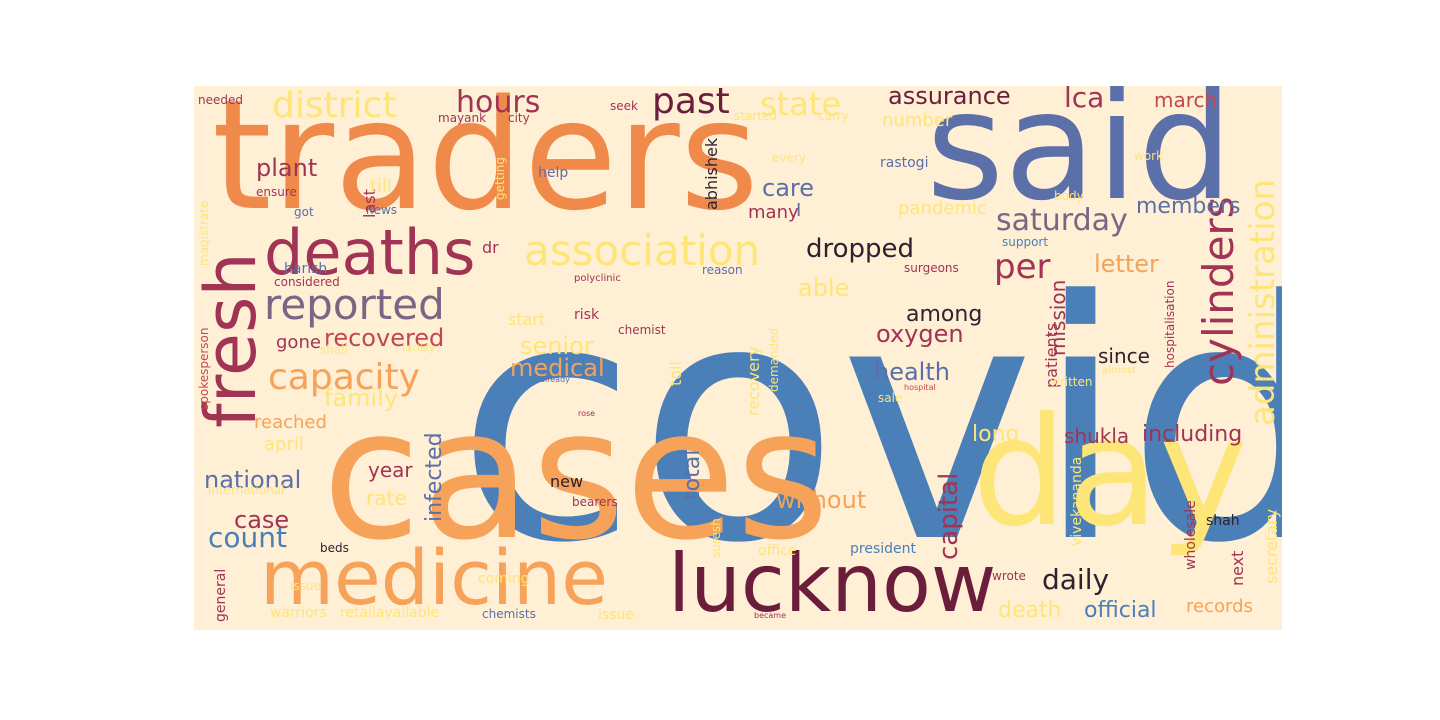 This screenshot has width=1440, height=720. I want to click on cloud-word: considered, so click(307, 282).